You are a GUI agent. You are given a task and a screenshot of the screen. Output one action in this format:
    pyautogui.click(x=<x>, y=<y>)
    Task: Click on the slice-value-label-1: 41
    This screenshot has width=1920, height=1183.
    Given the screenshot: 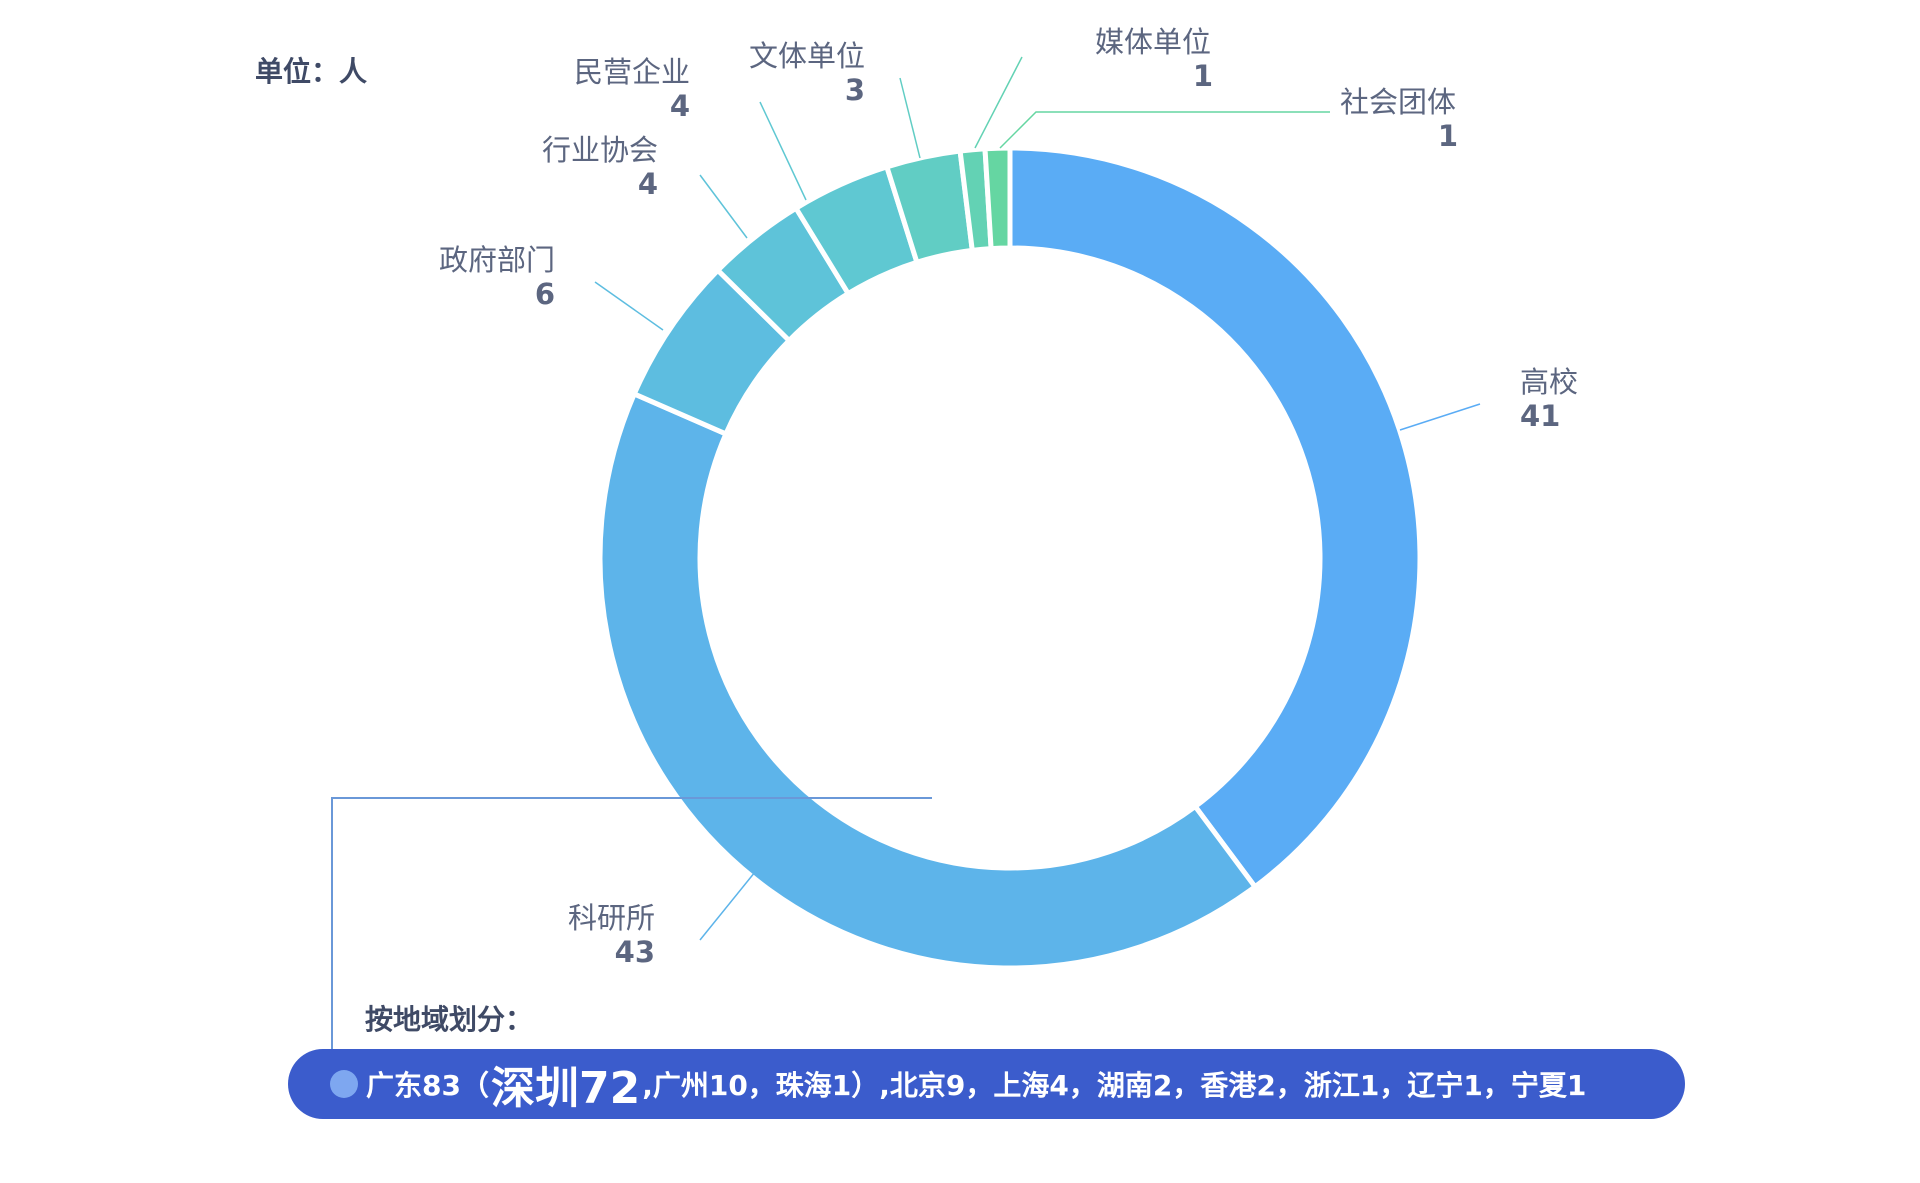 What is the action you would take?
    pyautogui.click(x=1540, y=416)
    